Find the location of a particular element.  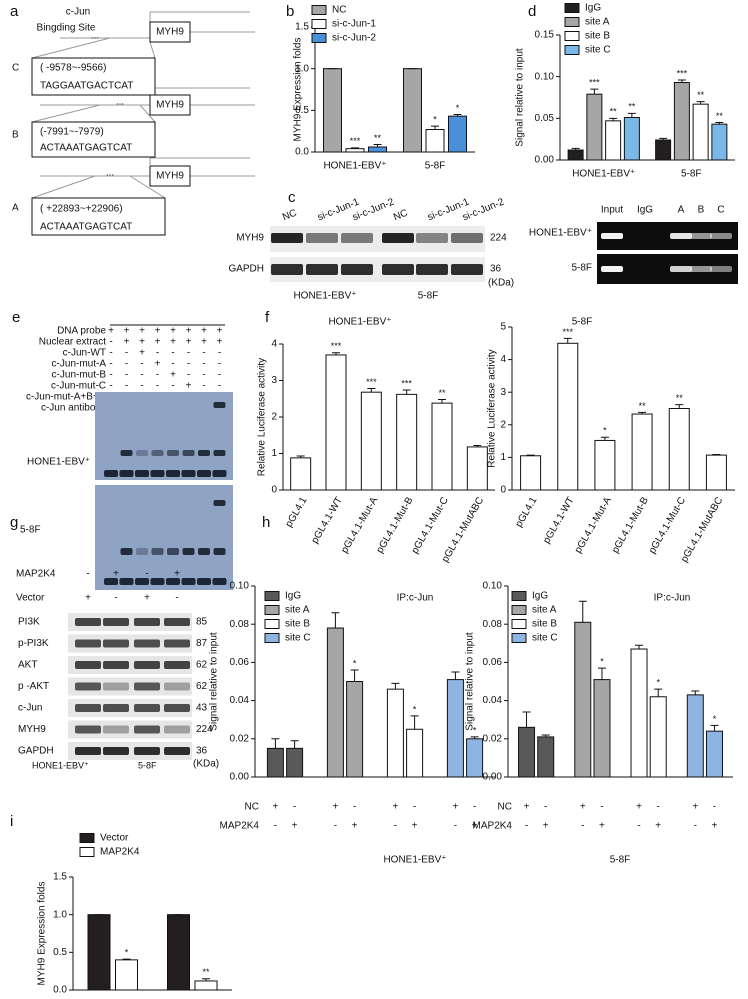

cell-label: 5-8F is located at coordinates (428, 296).